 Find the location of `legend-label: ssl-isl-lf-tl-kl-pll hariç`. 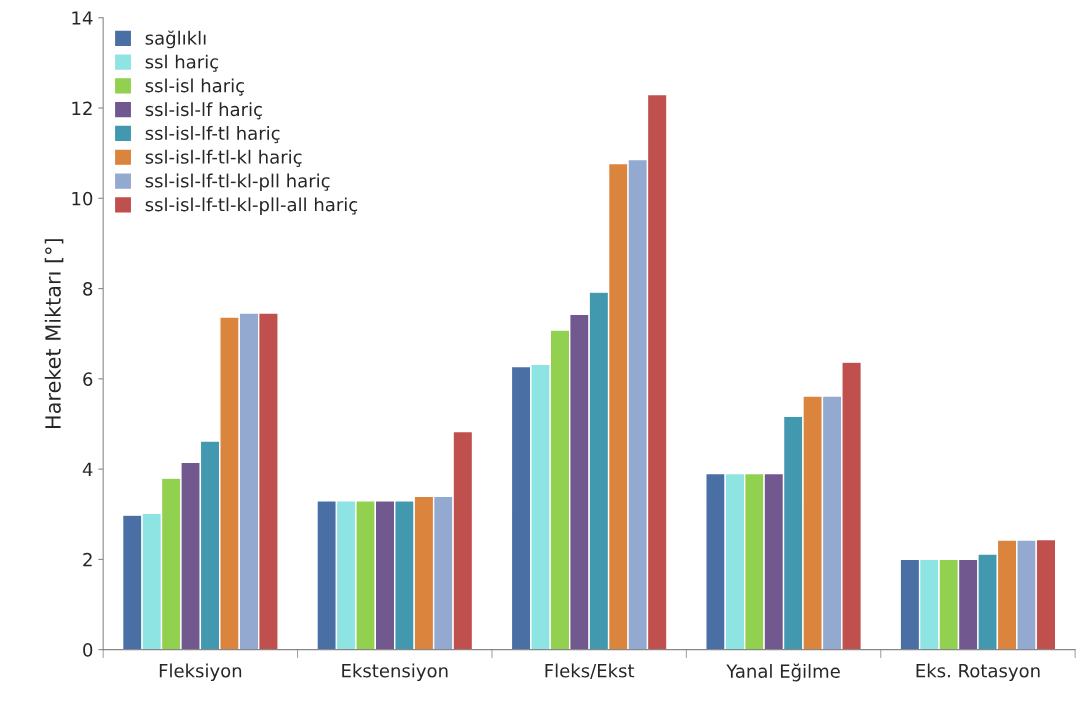

legend-label: ssl-isl-lf-tl-kl-pll hariç is located at coordinates (237, 182).